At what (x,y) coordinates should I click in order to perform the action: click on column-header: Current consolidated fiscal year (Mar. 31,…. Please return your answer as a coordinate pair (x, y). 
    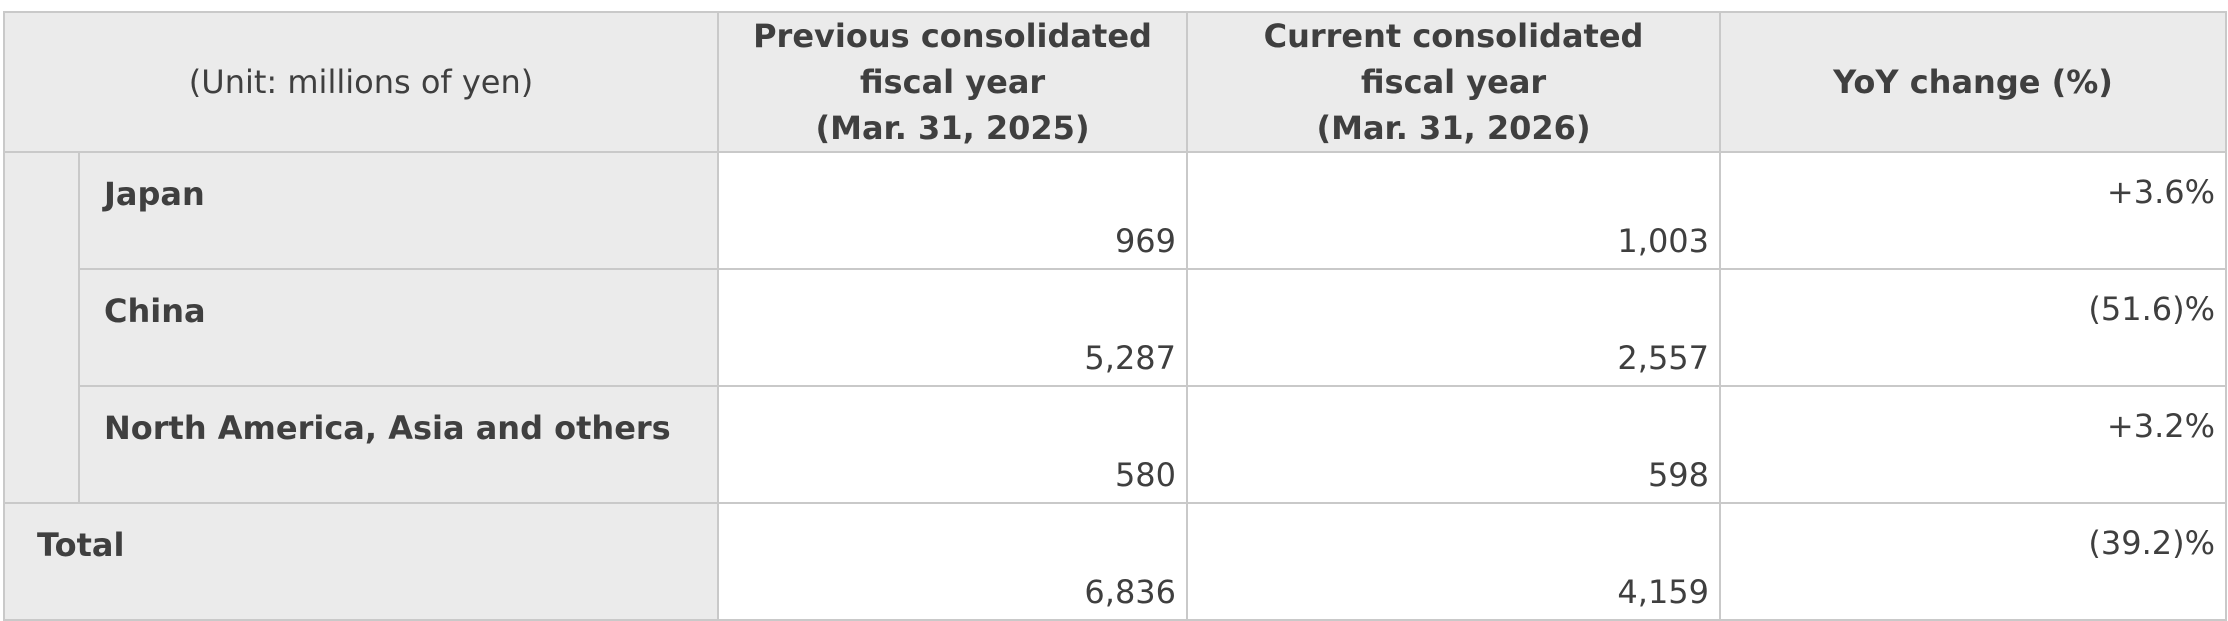
    Looking at the image, I should click on (1454, 82).